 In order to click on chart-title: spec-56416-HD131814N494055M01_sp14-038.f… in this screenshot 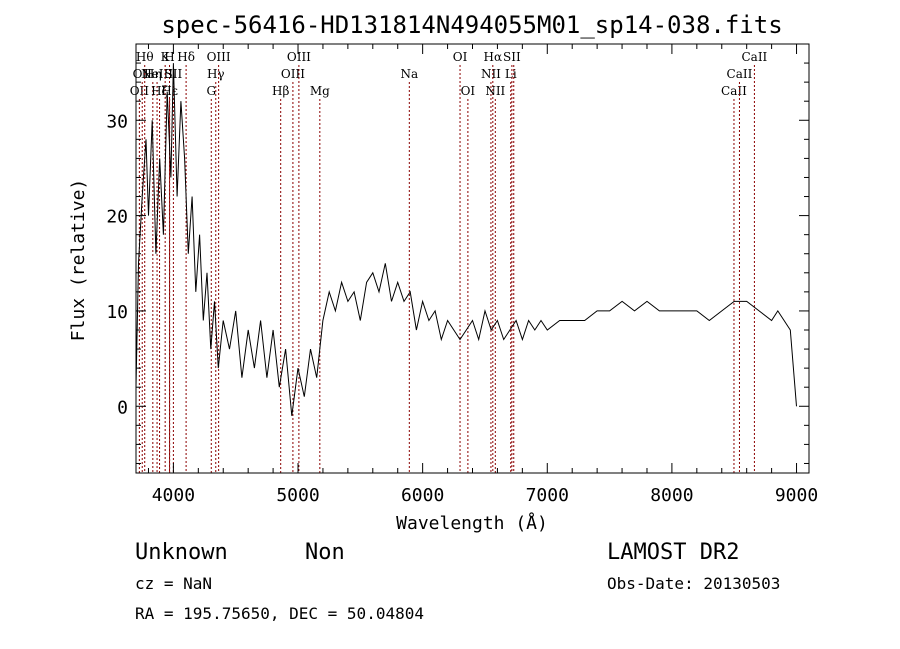, I will do `click(471, 25)`.